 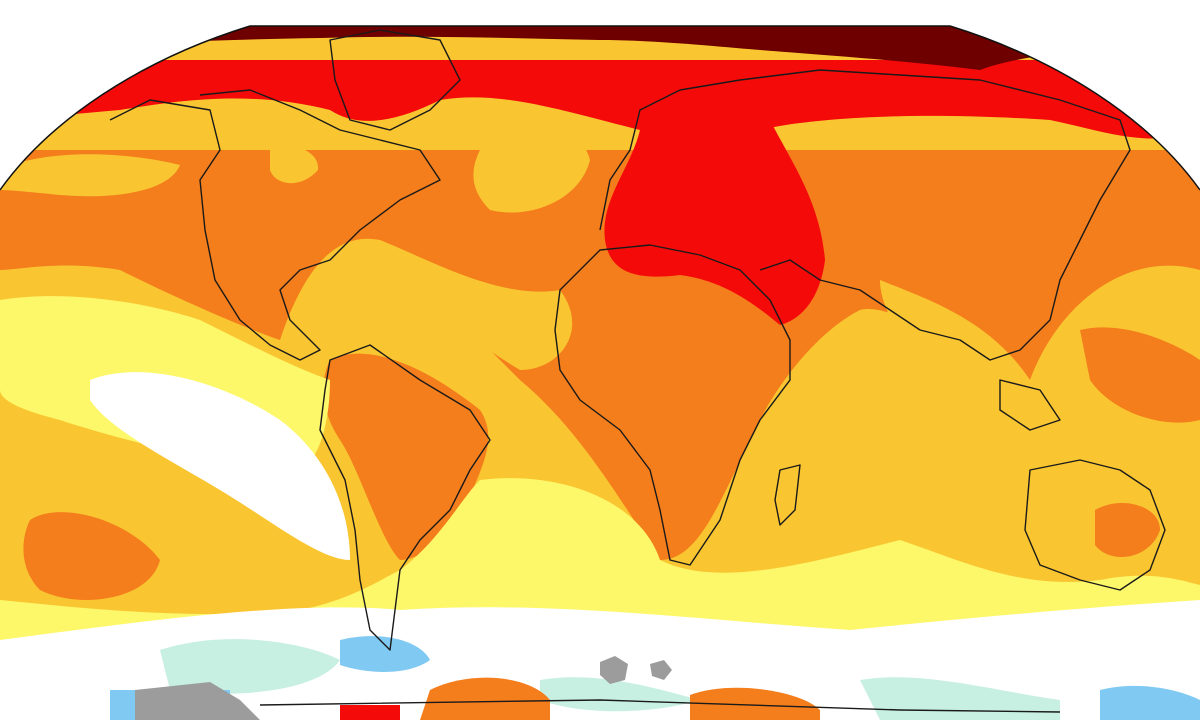 I want to click on region-dark-red, so click(x=600, y=48).